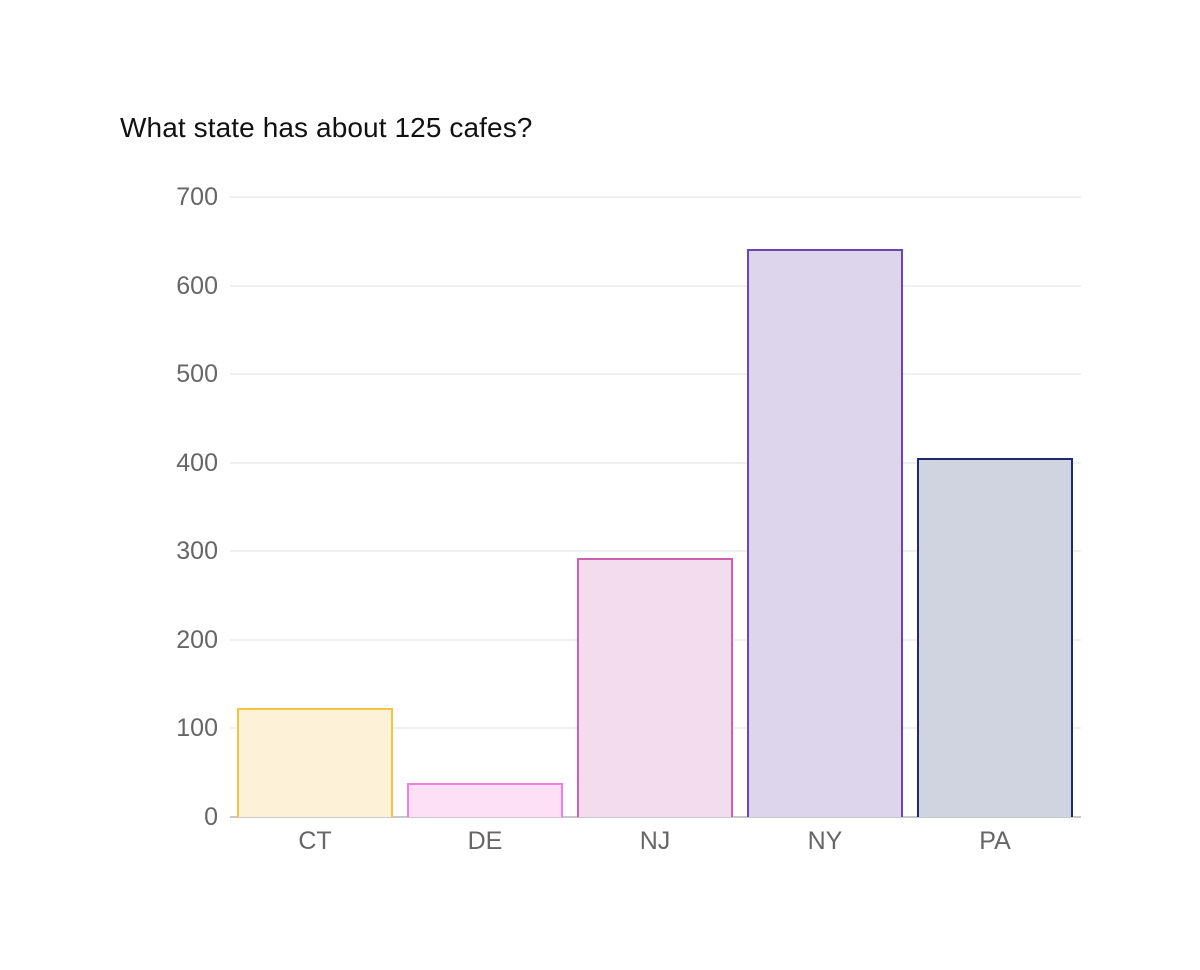 The image size is (1200, 970). Describe the element at coordinates (825, 841) in the screenshot. I see `x-tick-label: NY` at that location.